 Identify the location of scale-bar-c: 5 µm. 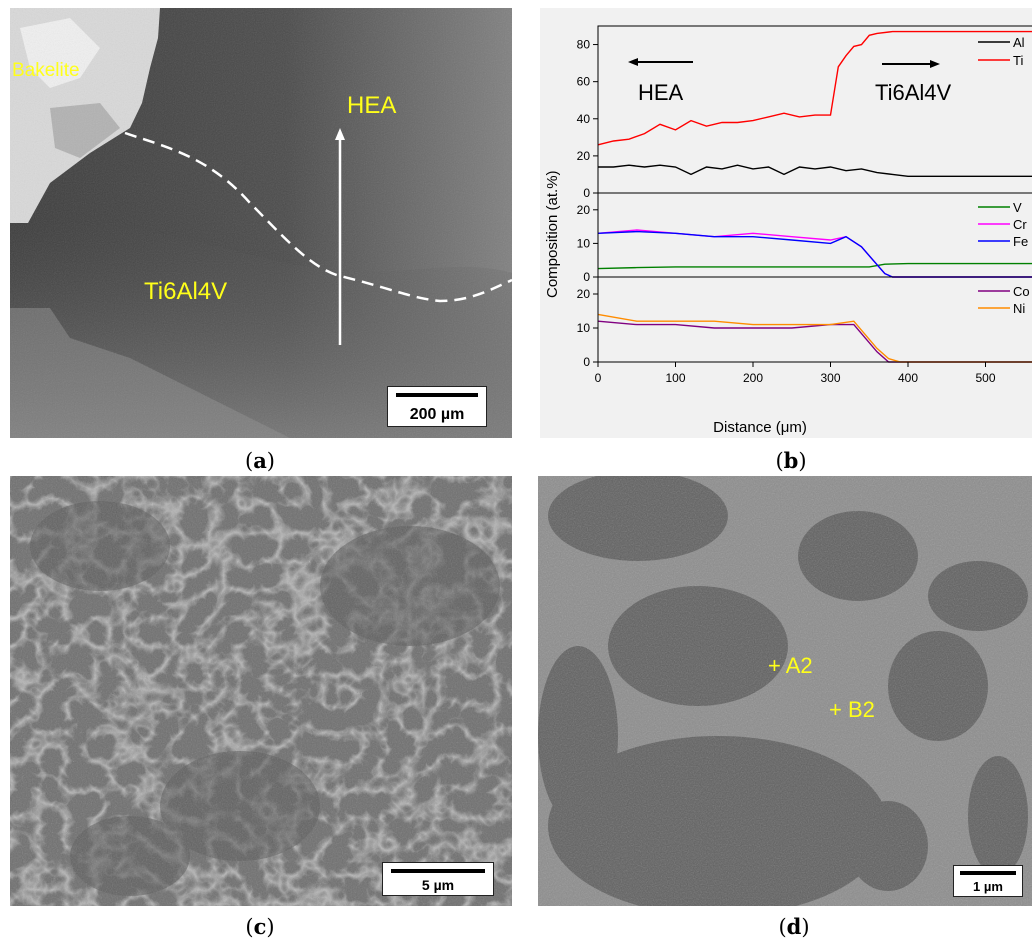
(438, 879).